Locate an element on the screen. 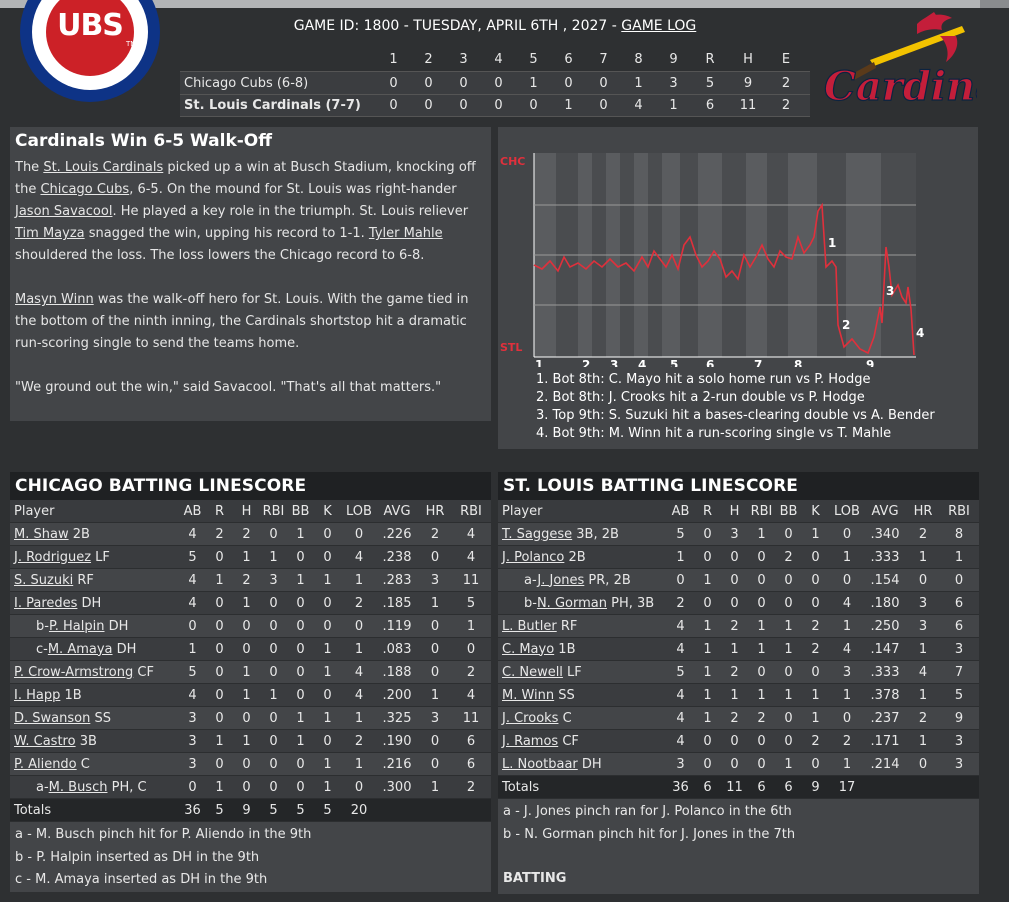  player-link: J. Ramos is located at coordinates (530, 741).